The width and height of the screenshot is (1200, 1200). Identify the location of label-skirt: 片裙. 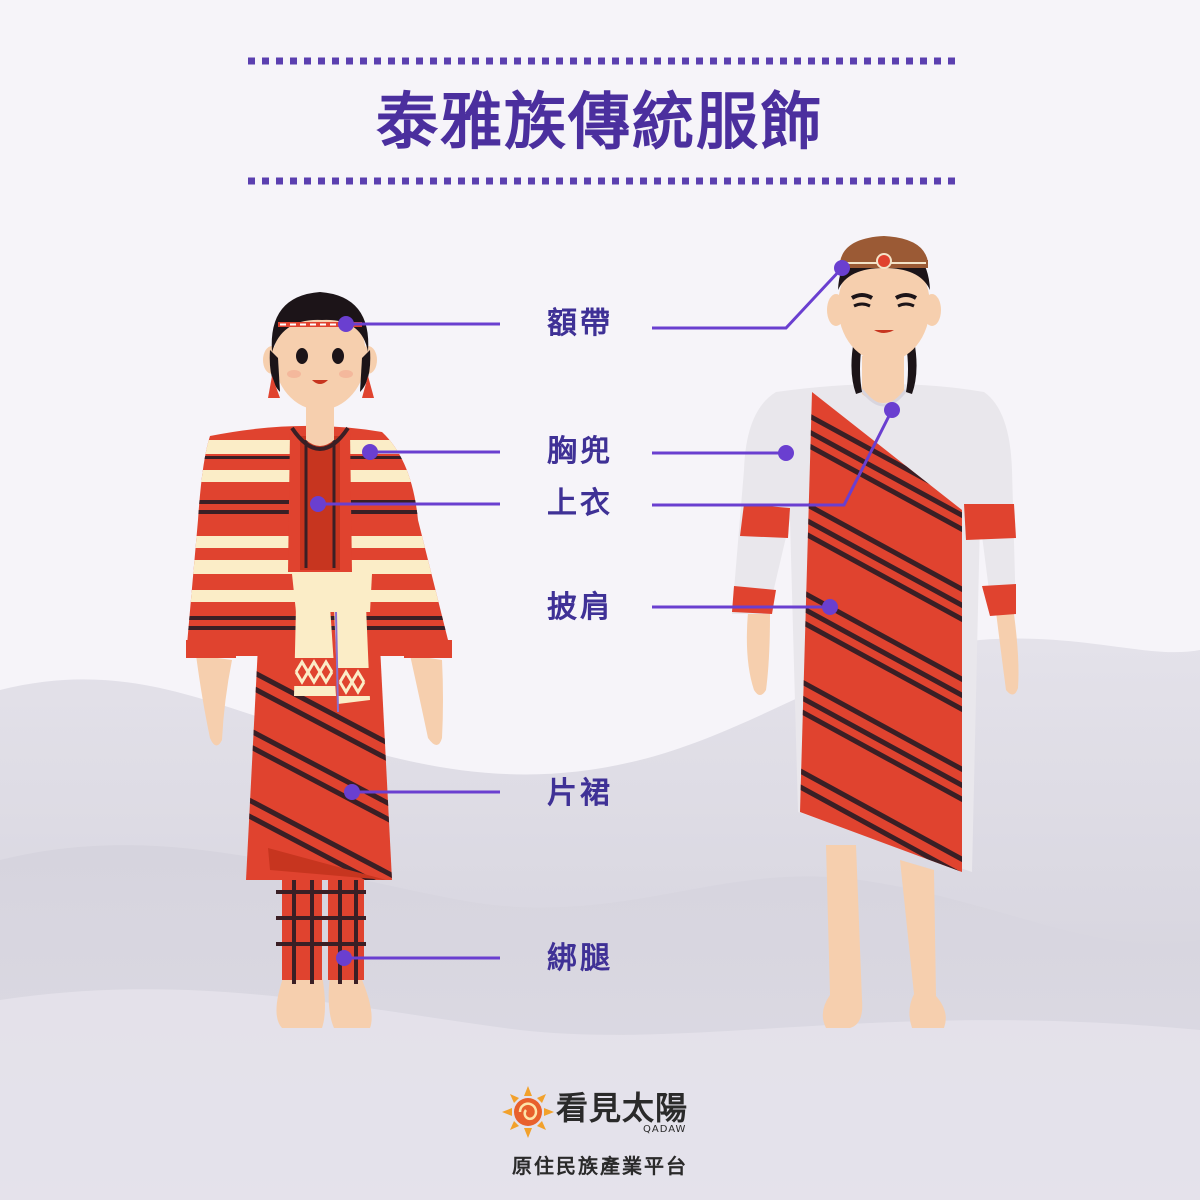
(580, 793).